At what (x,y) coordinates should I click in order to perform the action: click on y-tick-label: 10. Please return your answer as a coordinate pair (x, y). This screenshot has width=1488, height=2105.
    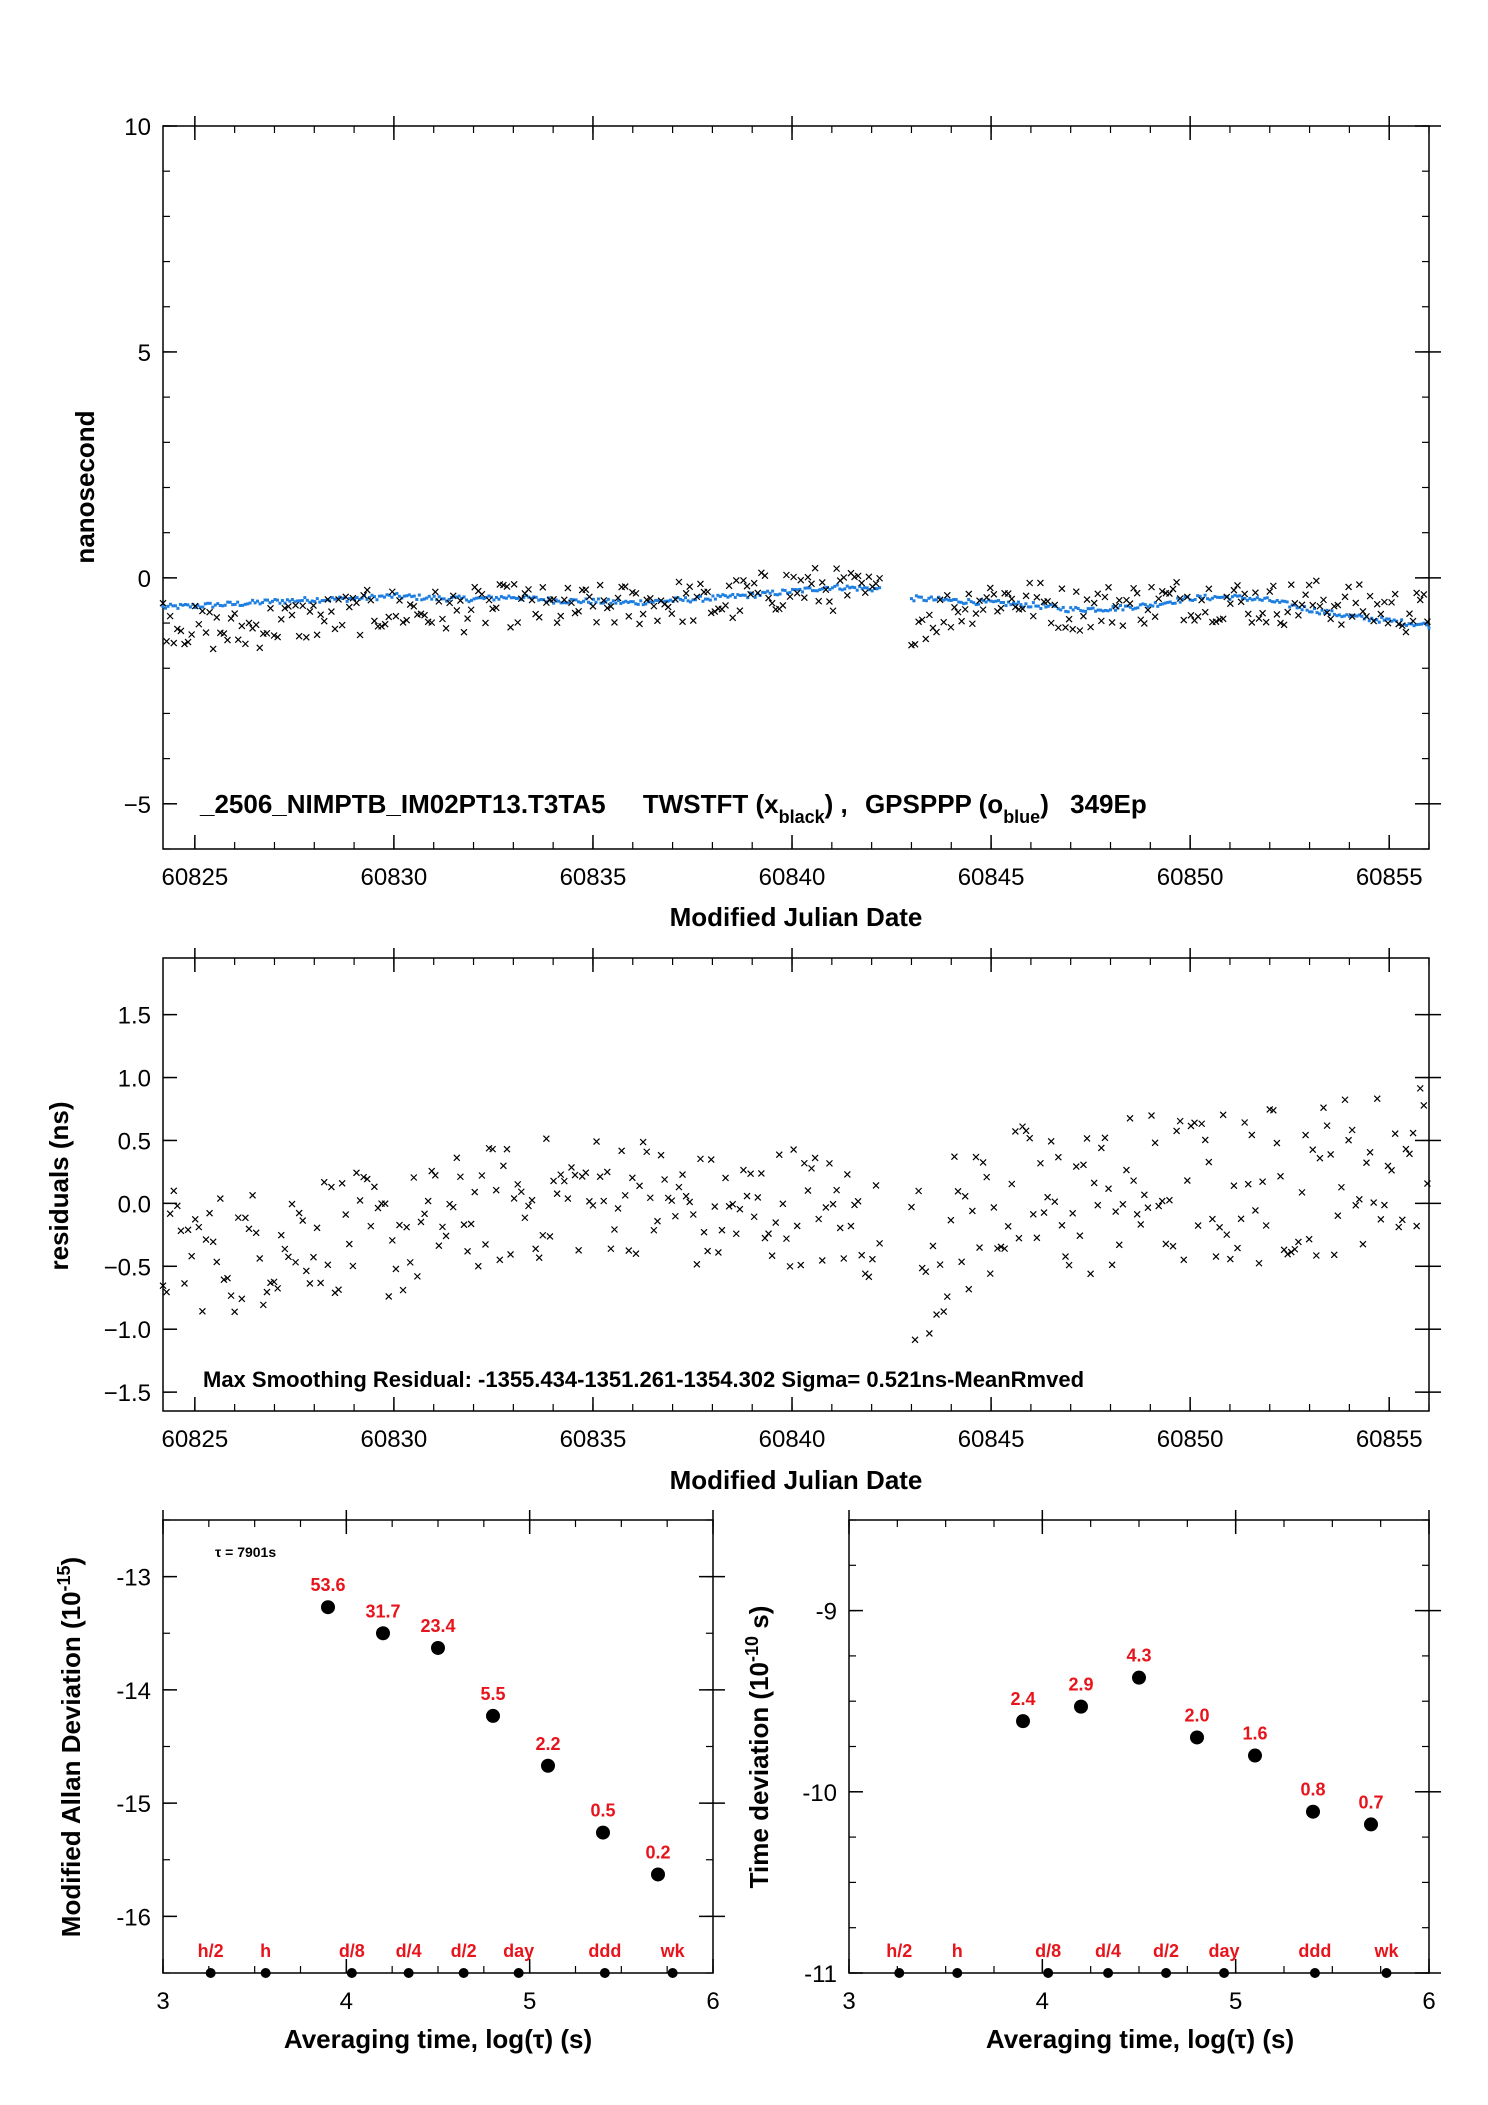
    Looking at the image, I should click on (137, 127).